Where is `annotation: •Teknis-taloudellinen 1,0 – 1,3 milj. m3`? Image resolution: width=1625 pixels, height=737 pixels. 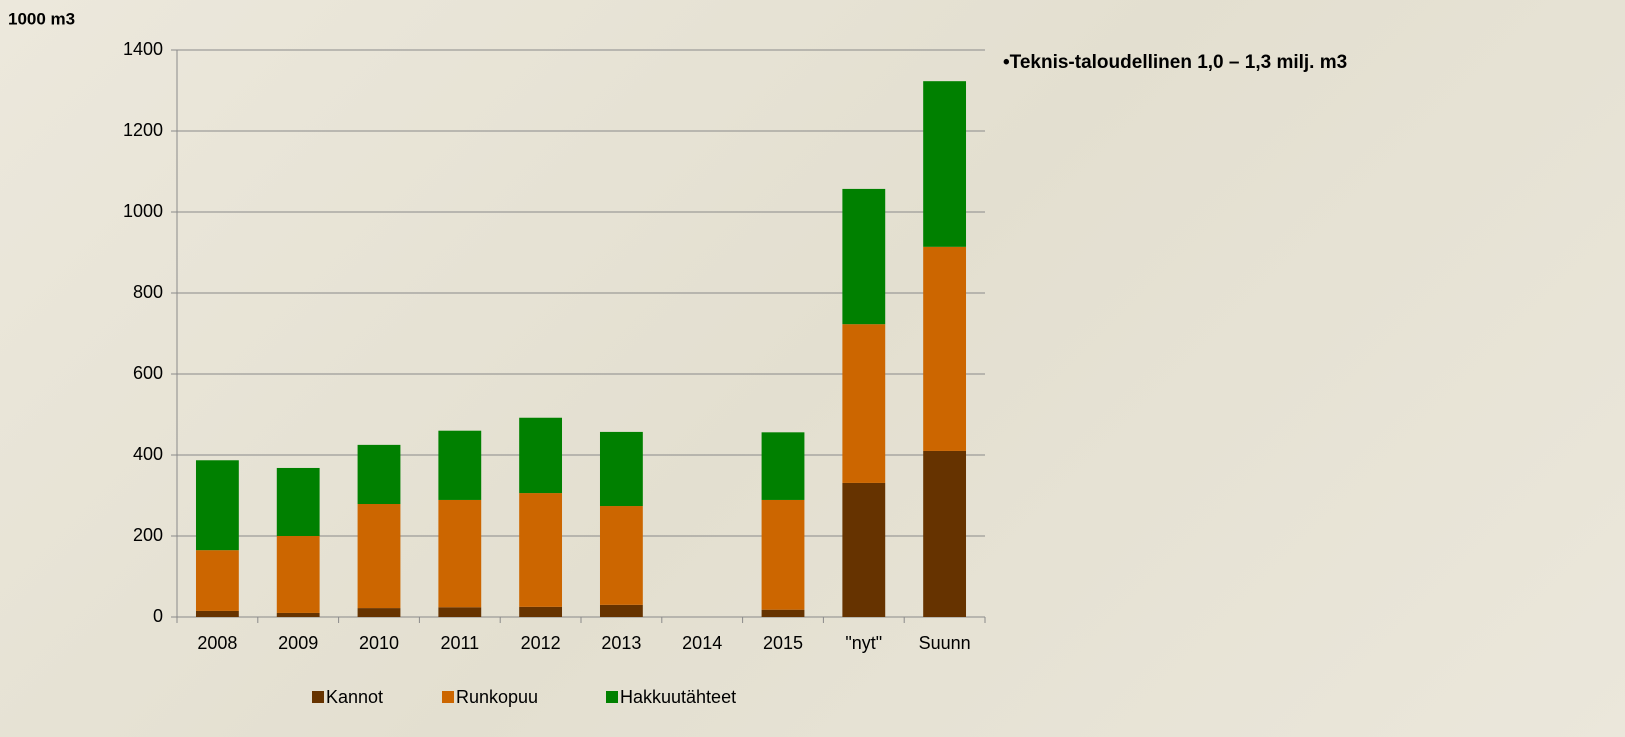
annotation: •Teknis-taloudellinen 1,0 – 1,3 milj. m3 is located at coordinates (1175, 62).